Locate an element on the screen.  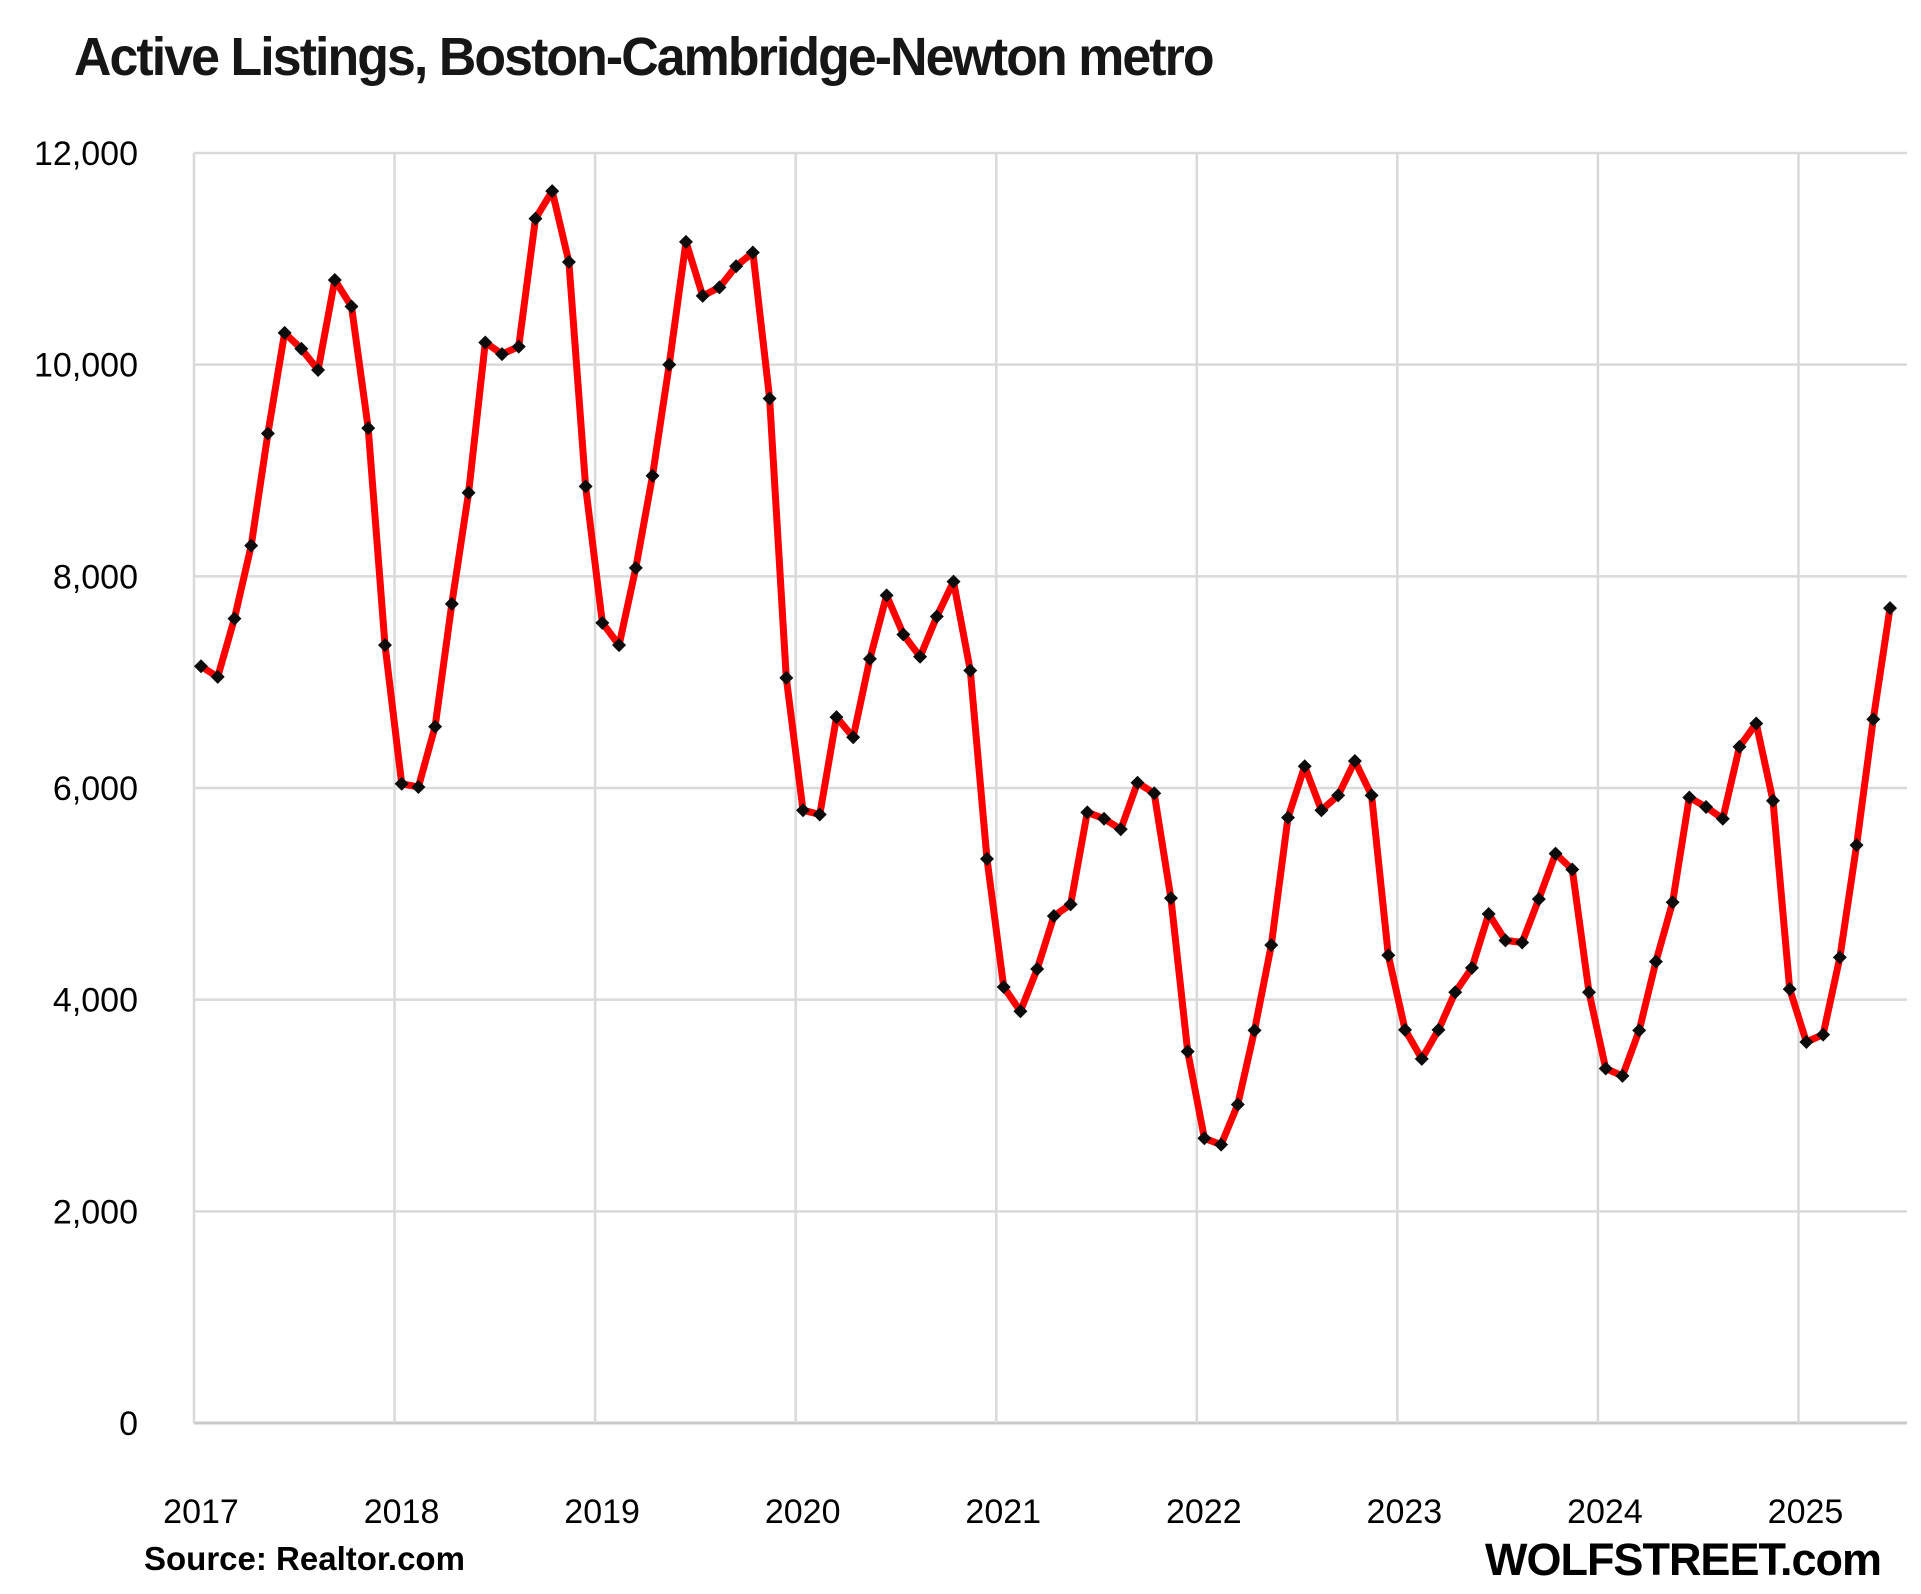
y-axis-tick-label: 0 is located at coordinates (128, 1424).